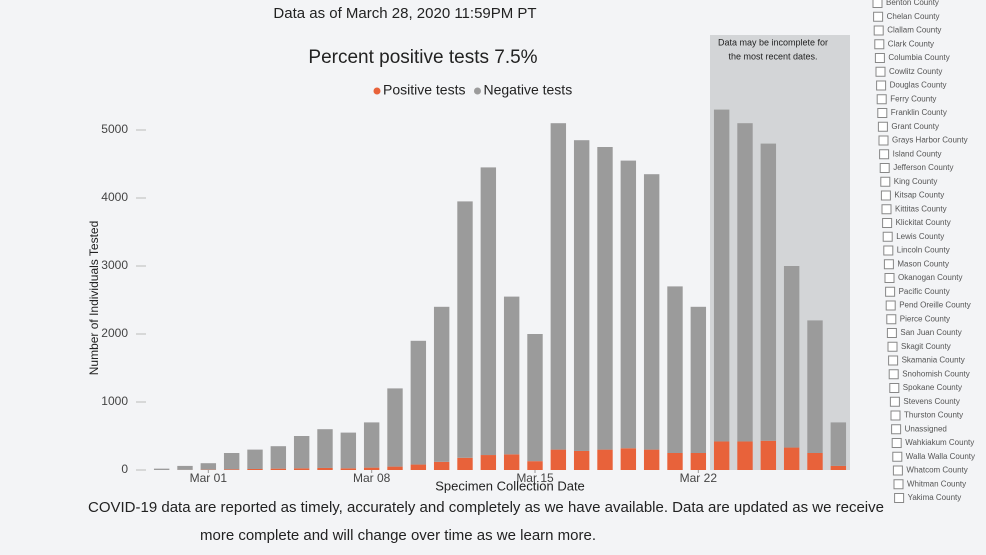  What do you see at coordinates (772, 56) in the screenshot?
I see `annotation: the most recent dates.` at bounding box center [772, 56].